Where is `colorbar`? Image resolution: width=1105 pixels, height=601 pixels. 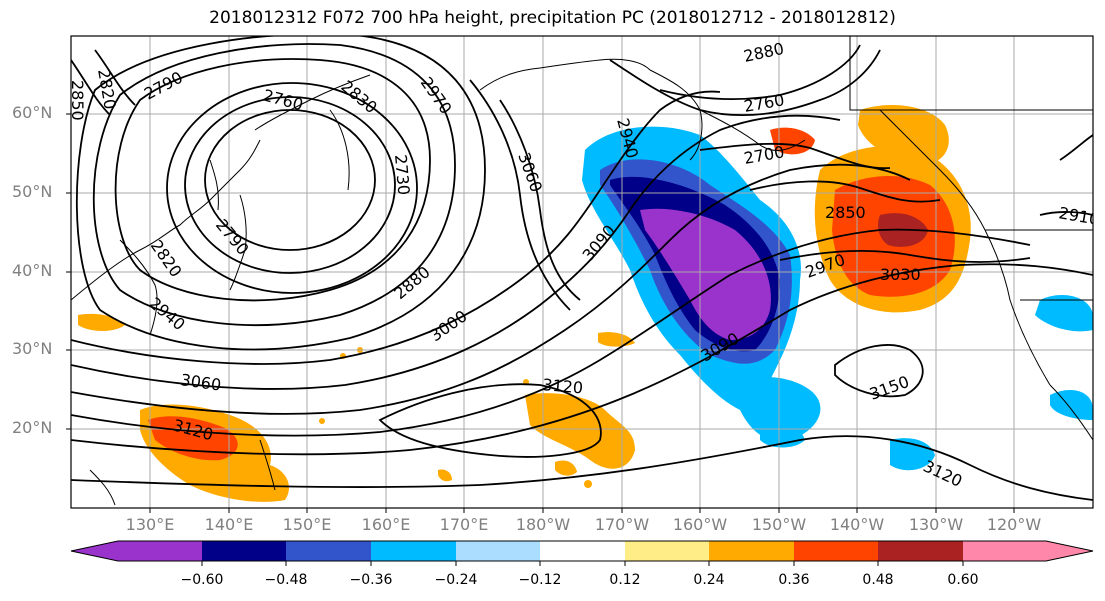
colorbar is located at coordinates (582, 553).